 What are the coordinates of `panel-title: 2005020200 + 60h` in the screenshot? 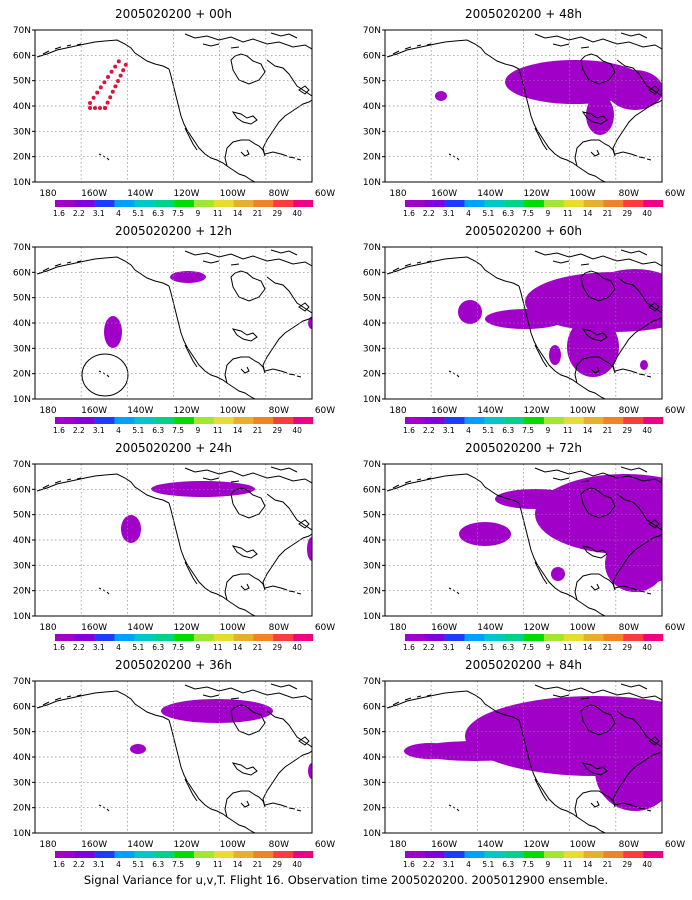 It's located at (523, 231).